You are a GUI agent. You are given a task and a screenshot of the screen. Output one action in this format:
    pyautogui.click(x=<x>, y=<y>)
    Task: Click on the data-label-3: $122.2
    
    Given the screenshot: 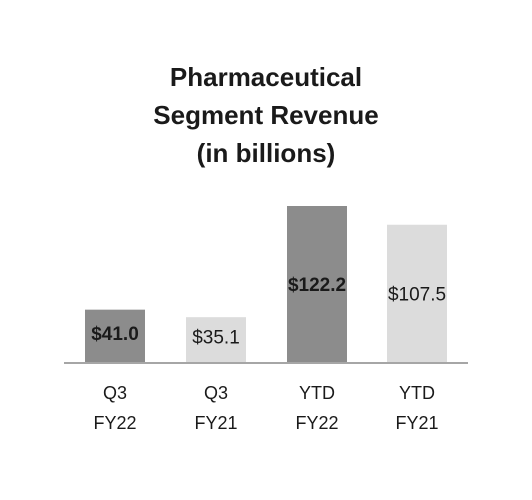 What is the action you would take?
    pyautogui.click(x=317, y=285)
    